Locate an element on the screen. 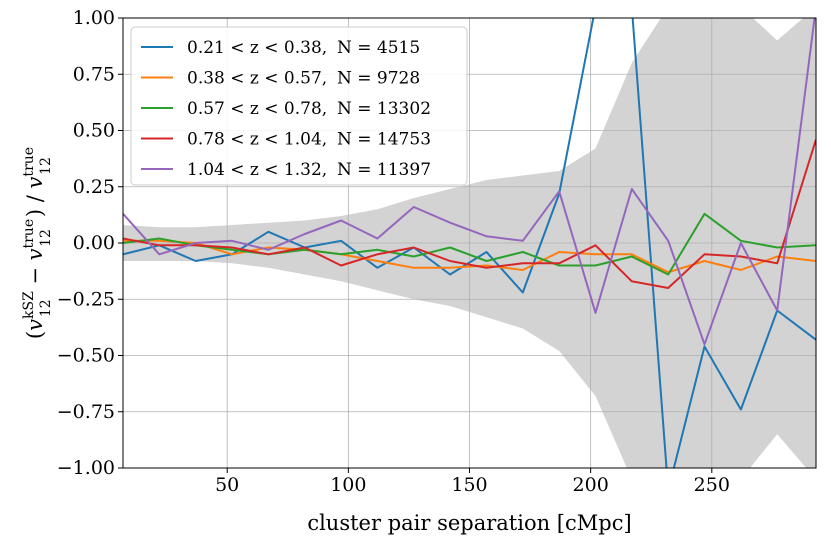 The width and height of the screenshot is (831, 542). y-tick-label: 0.75 is located at coordinates (94, 74).